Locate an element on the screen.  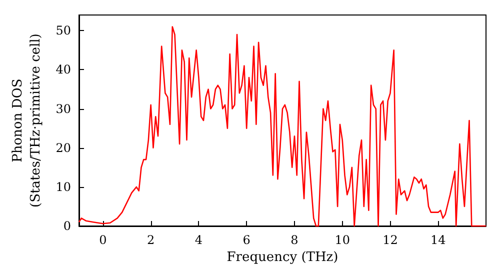
x-axis-title: Frequency (THz) is located at coordinates (282, 257).